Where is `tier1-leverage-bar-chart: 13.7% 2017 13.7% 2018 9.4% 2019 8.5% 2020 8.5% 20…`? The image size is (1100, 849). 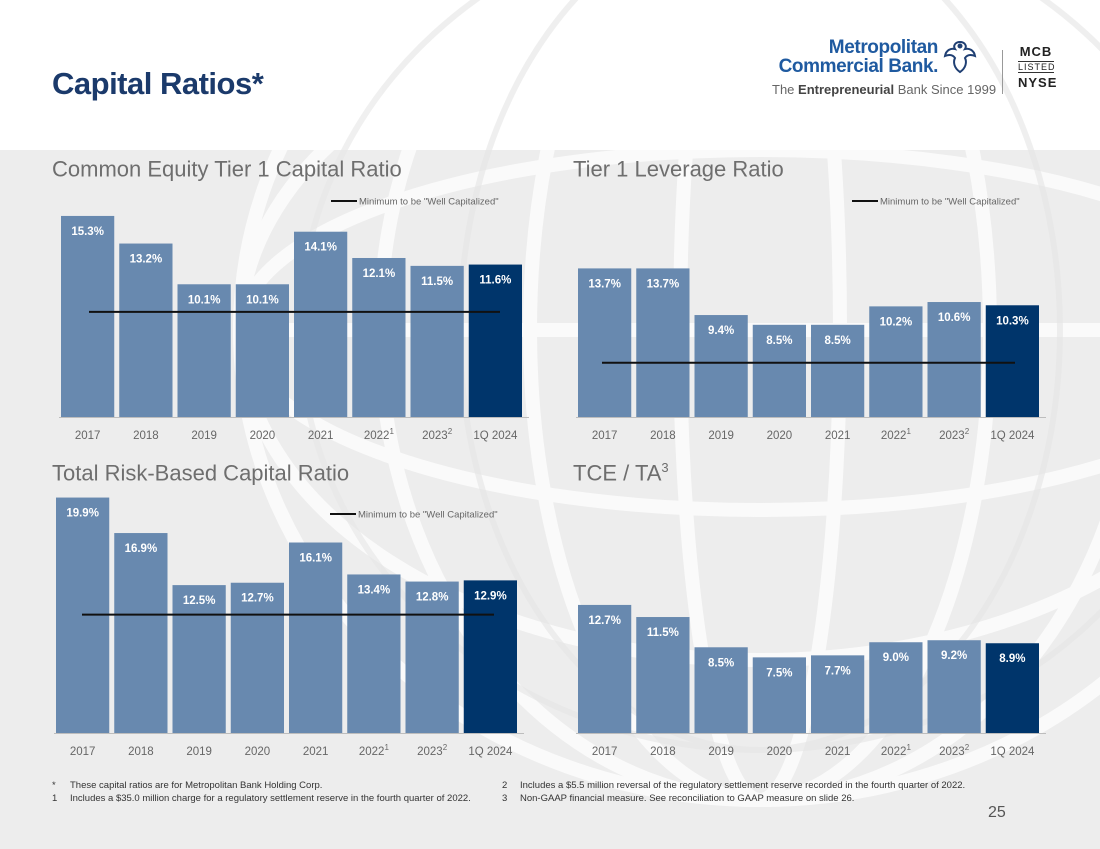 tier1-leverage-bar-chart: 13.7% 2017 13.7% 2018 9.4% 2019 8.5% 2020 8.5% 20… is located at coordinates (811, 319).